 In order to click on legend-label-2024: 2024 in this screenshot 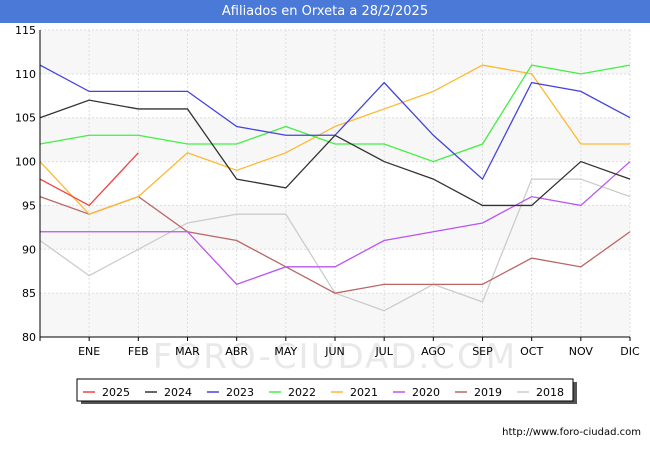, I will do `click(178, 392)`.